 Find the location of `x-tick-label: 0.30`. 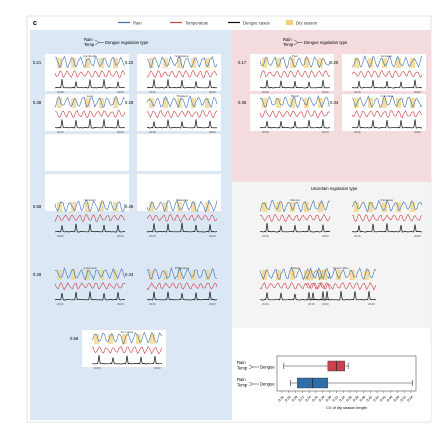

x-tick-label: 0.30 is located at coordinates (329, 399).